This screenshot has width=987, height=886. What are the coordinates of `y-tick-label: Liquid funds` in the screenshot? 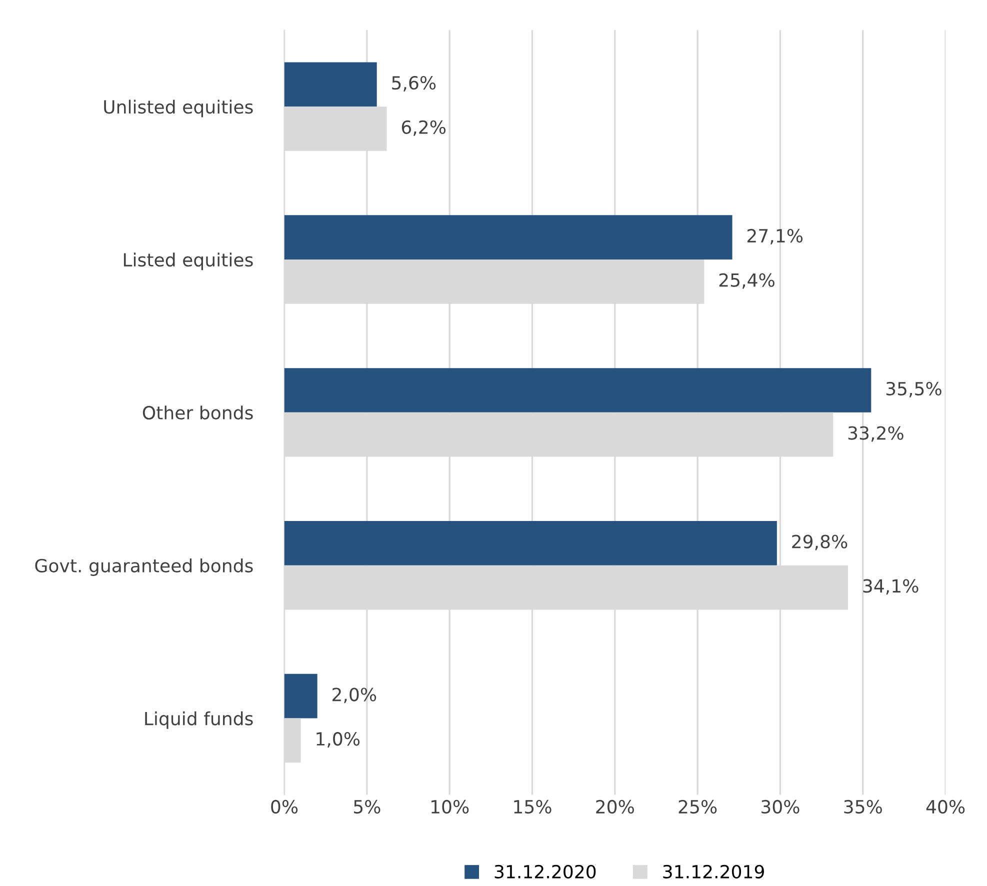 It's located at (199, 720).